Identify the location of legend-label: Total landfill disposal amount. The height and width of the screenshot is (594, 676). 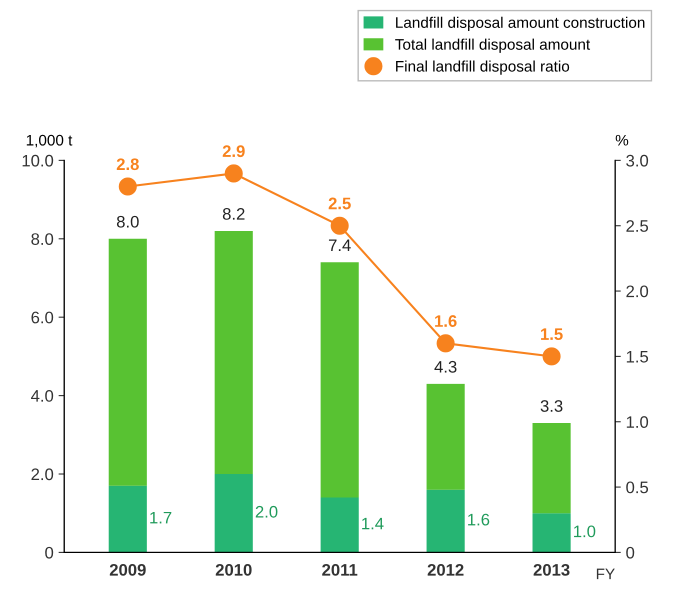
(492, 45).